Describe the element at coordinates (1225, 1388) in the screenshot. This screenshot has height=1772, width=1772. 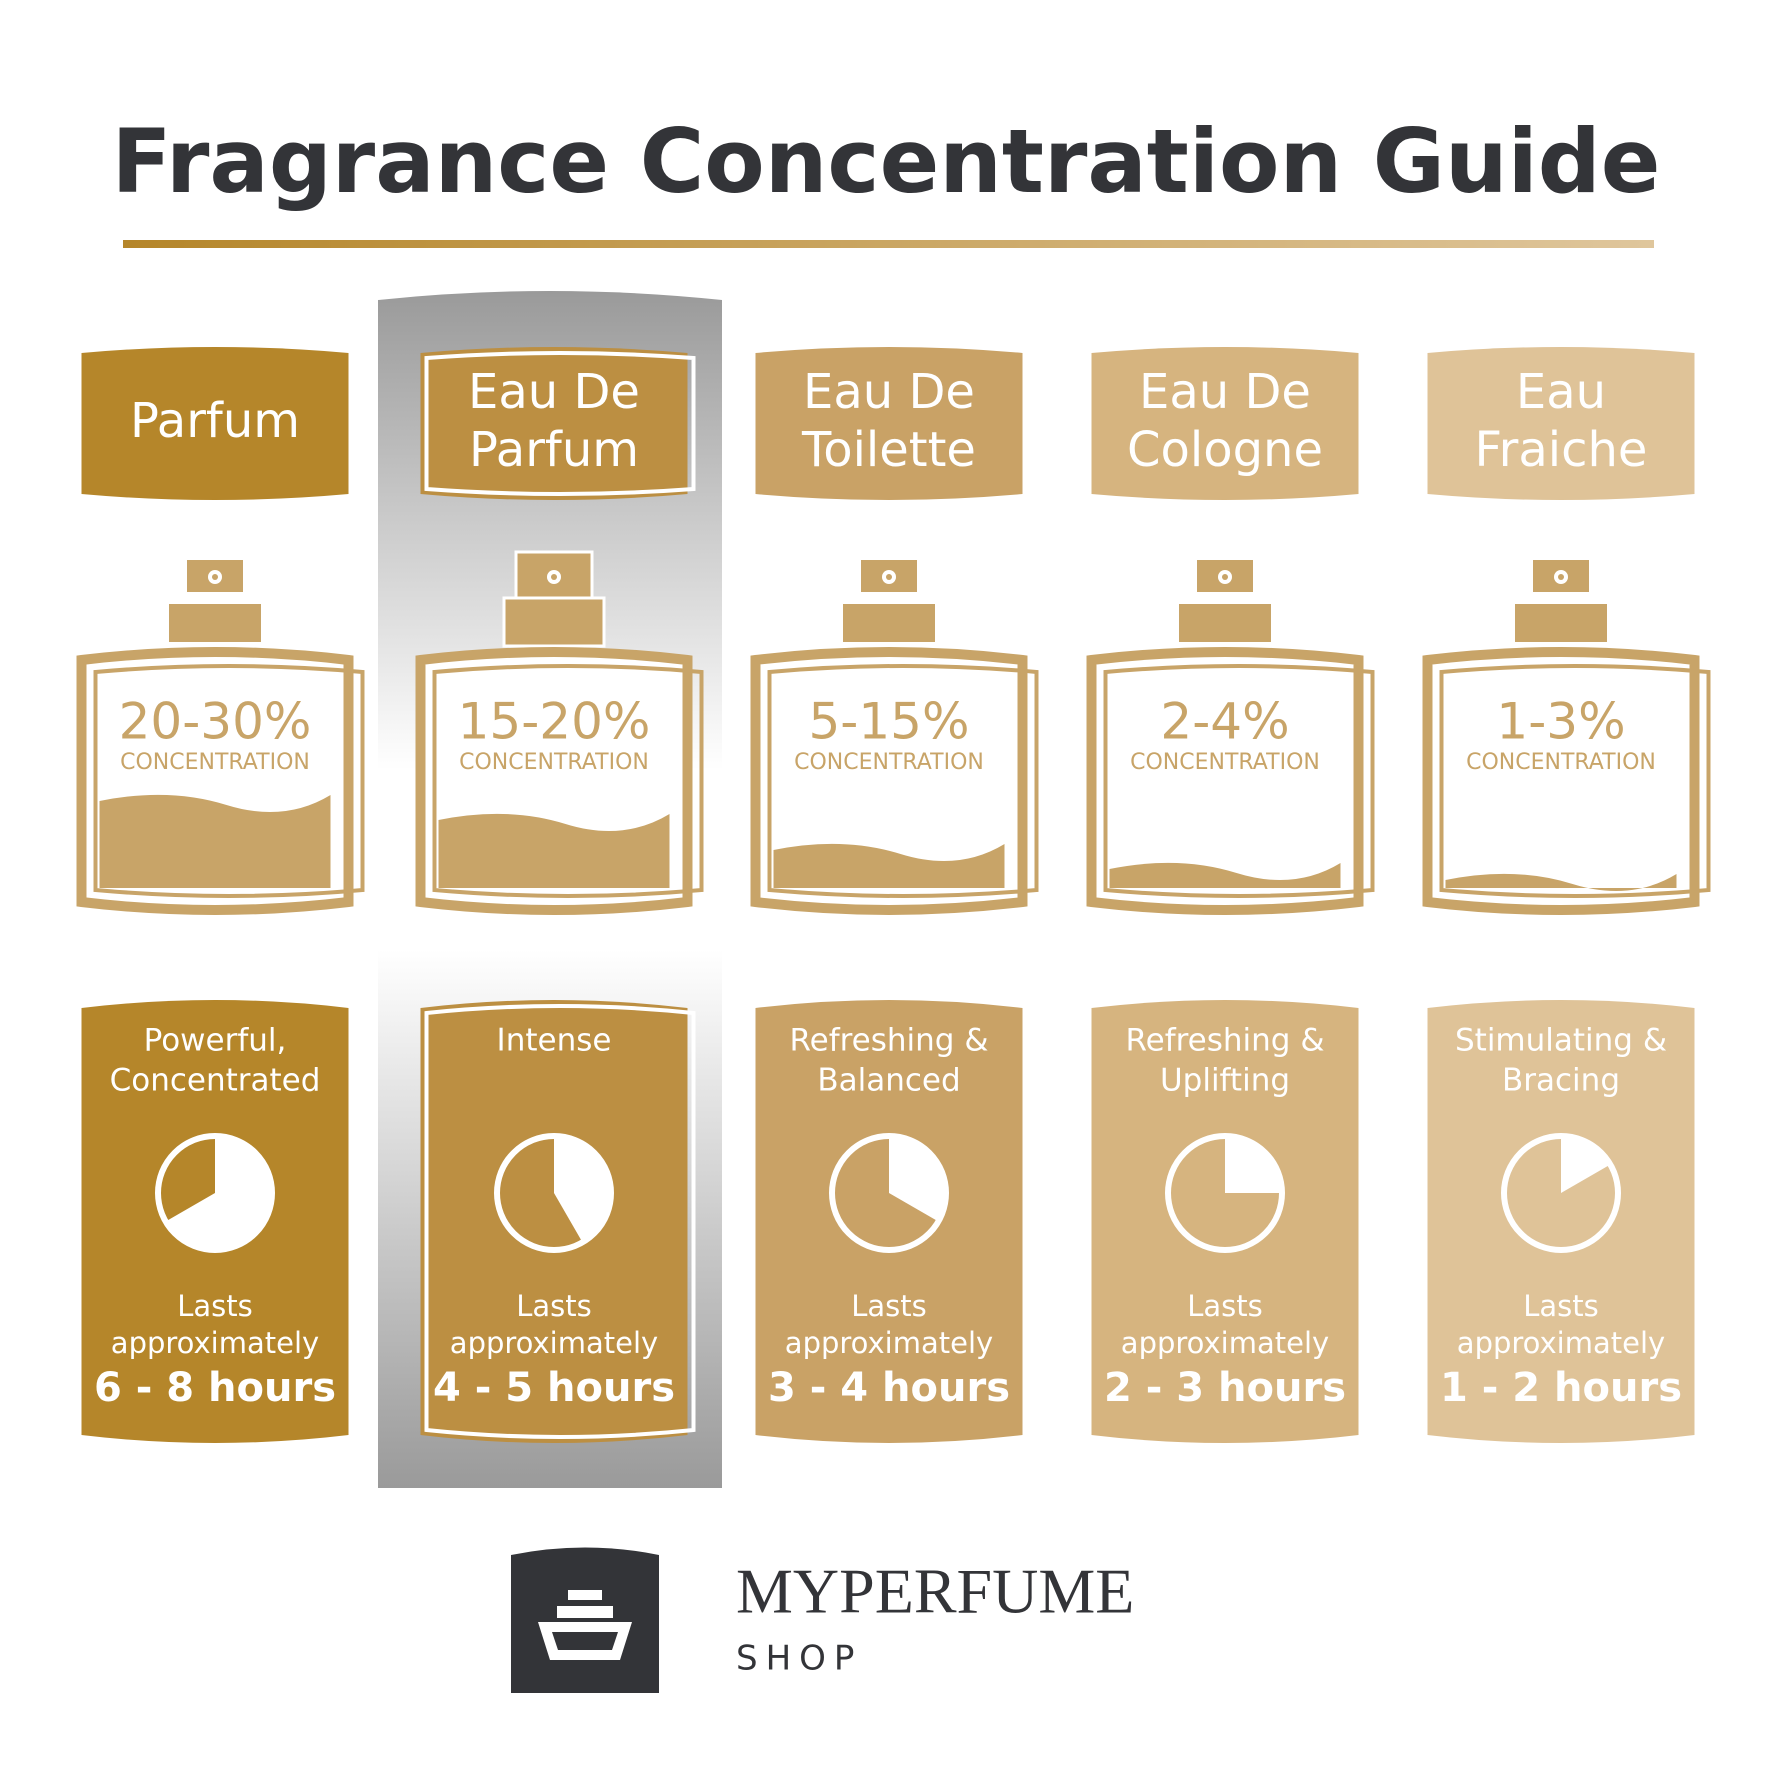
I see `duration: 2 - 3 hours` at that location.